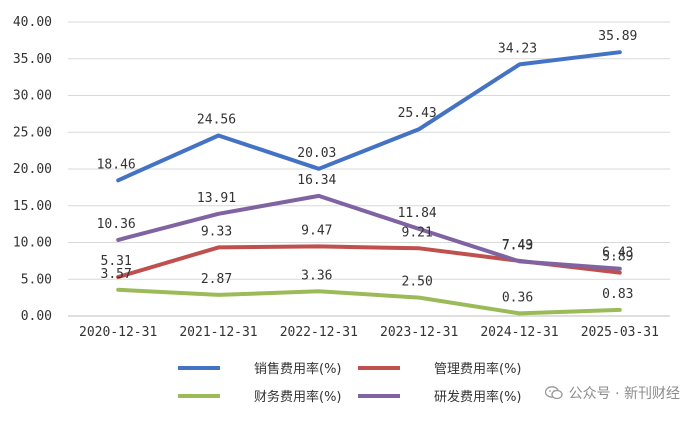 The height and width of the screenshot is (421, 700). I want to click on data-label: 7.49, so click(517, 245).